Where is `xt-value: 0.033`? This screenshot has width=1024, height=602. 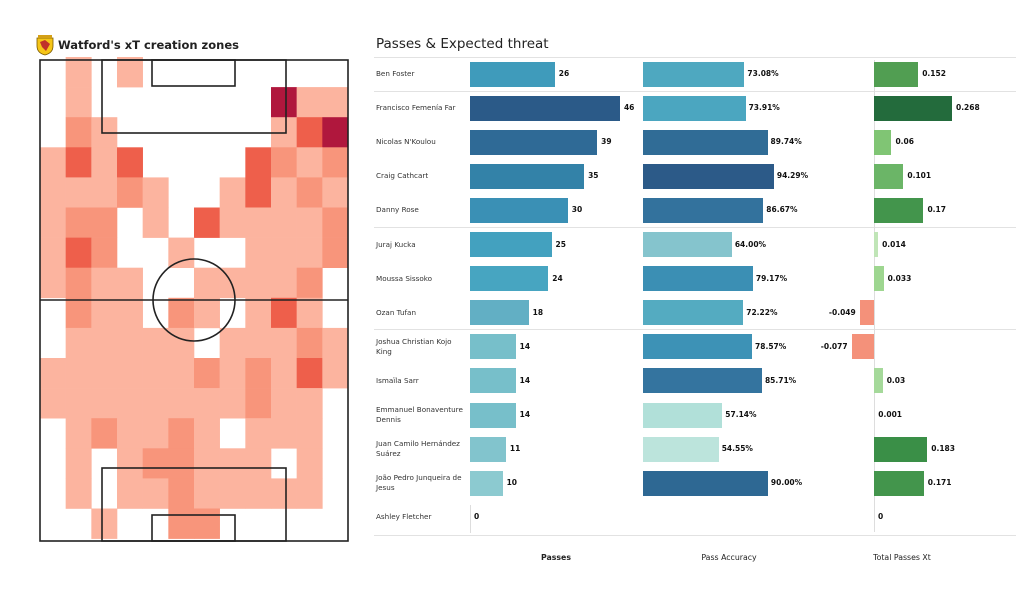
xt-value: 0.033 is located at coordinates (899, 278).